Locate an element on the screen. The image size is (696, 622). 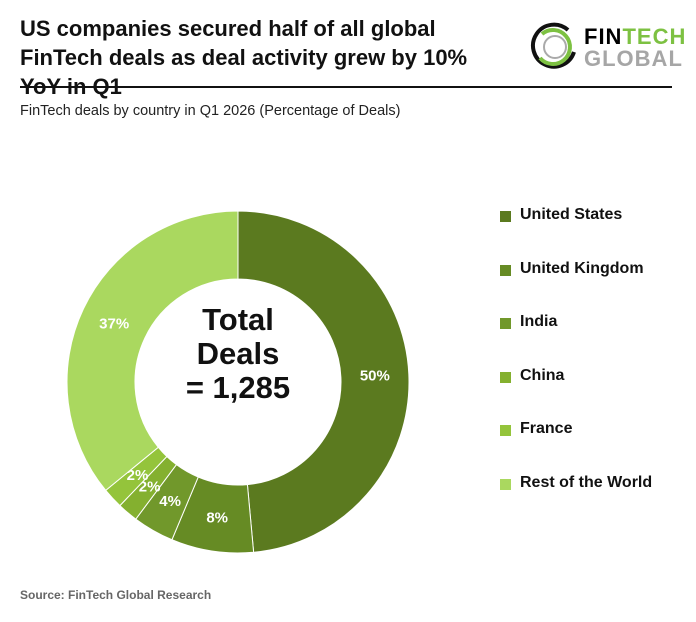
center-label-3: = 1,285 is located at coordinates (238, 387).